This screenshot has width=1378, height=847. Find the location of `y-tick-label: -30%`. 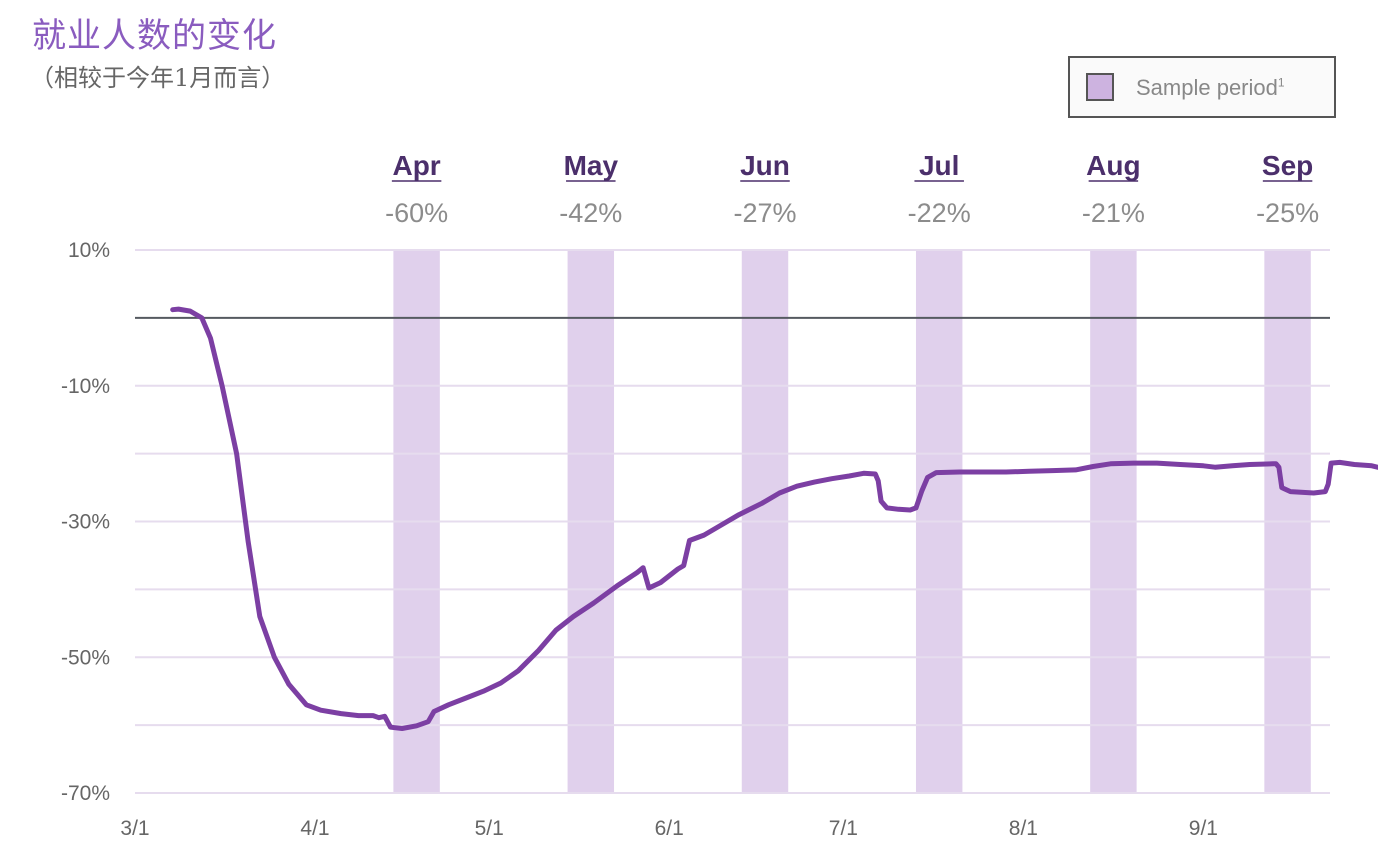

y-tick-label: -30% is located at coordinates (85, 522).